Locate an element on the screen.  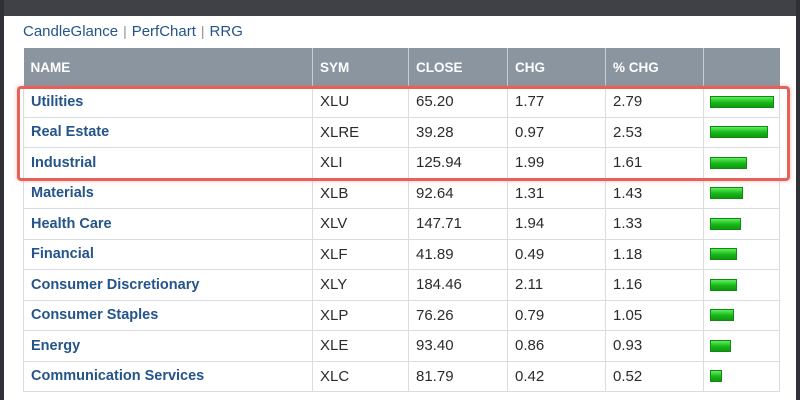
sector-name: Consumer Discretionary is located at coordinates (168, 285).